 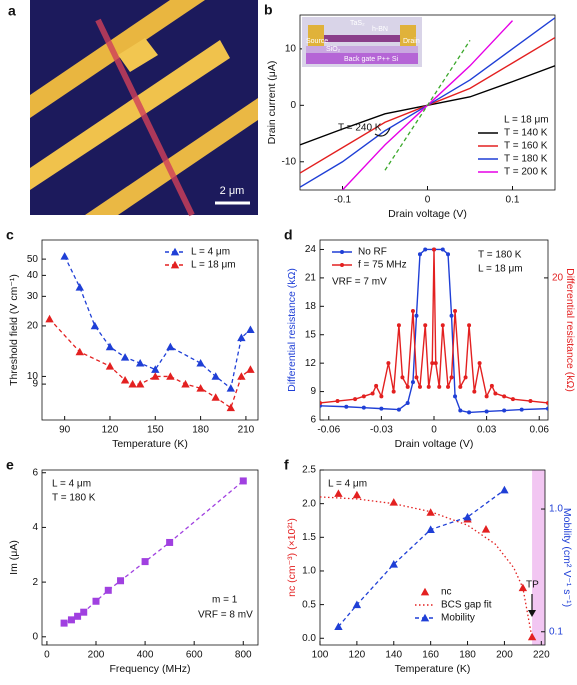 What do you see at coordinates (33, 376) in the screenshot?
I see `y-tick-label: 10` at bounding box center [33, 376].